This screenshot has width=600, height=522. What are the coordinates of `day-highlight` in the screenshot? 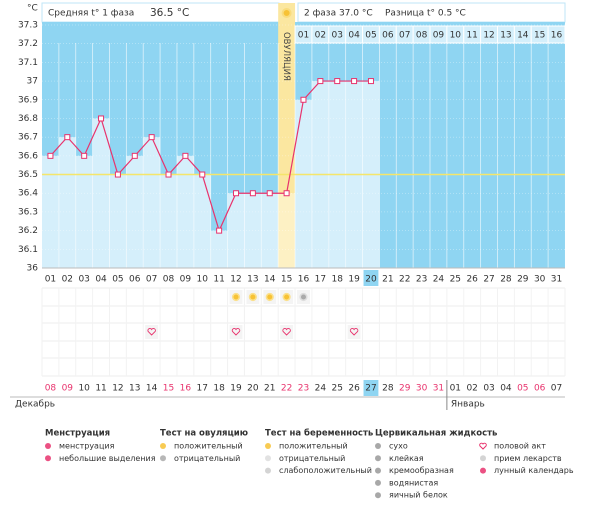 It's located at (371, 278).